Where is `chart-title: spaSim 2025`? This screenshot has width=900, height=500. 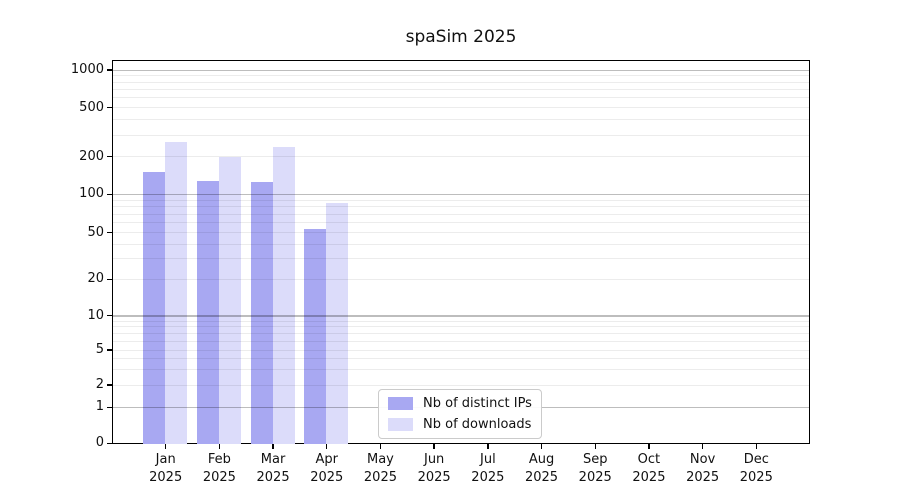 chart-title: spaSim 2025 is located at coordinates (461, 37).